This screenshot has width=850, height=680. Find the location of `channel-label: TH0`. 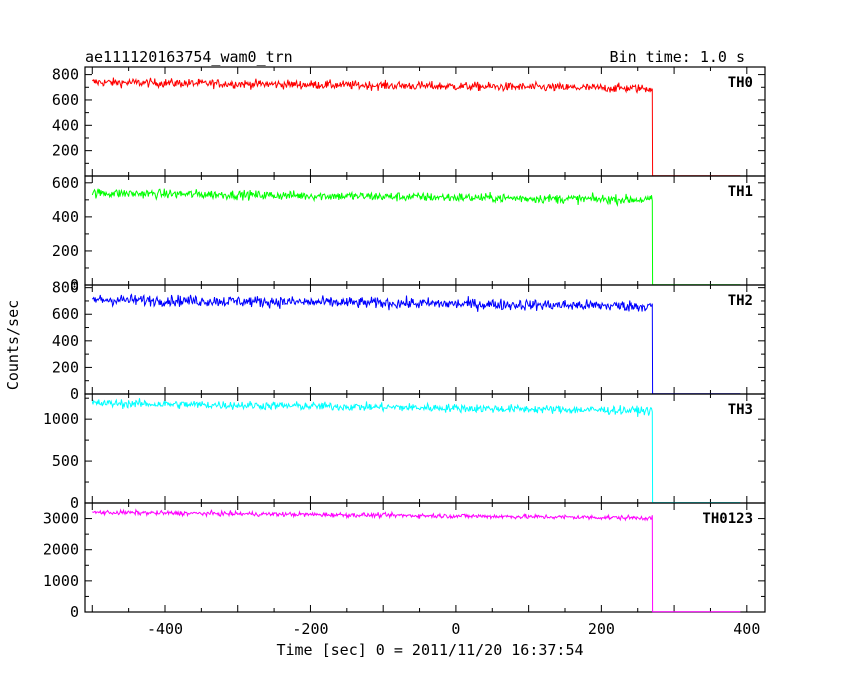

channel-label: TH0 is located at coordinates (740, 83).